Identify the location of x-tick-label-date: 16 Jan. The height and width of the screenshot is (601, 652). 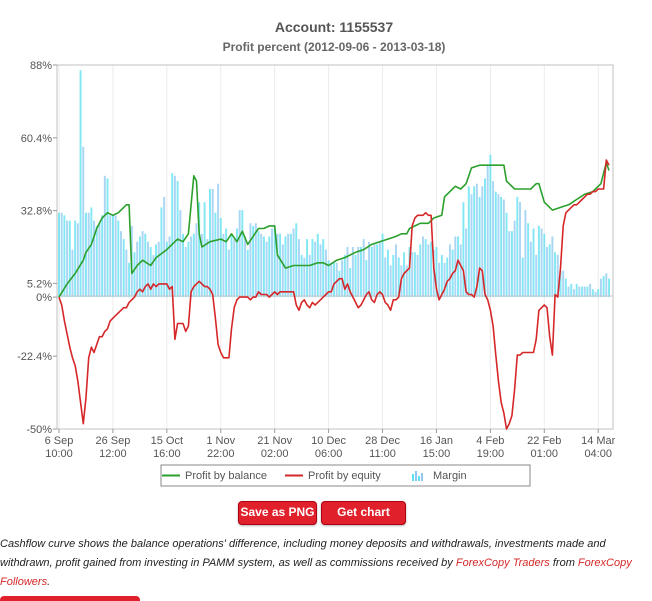
(436, 441).